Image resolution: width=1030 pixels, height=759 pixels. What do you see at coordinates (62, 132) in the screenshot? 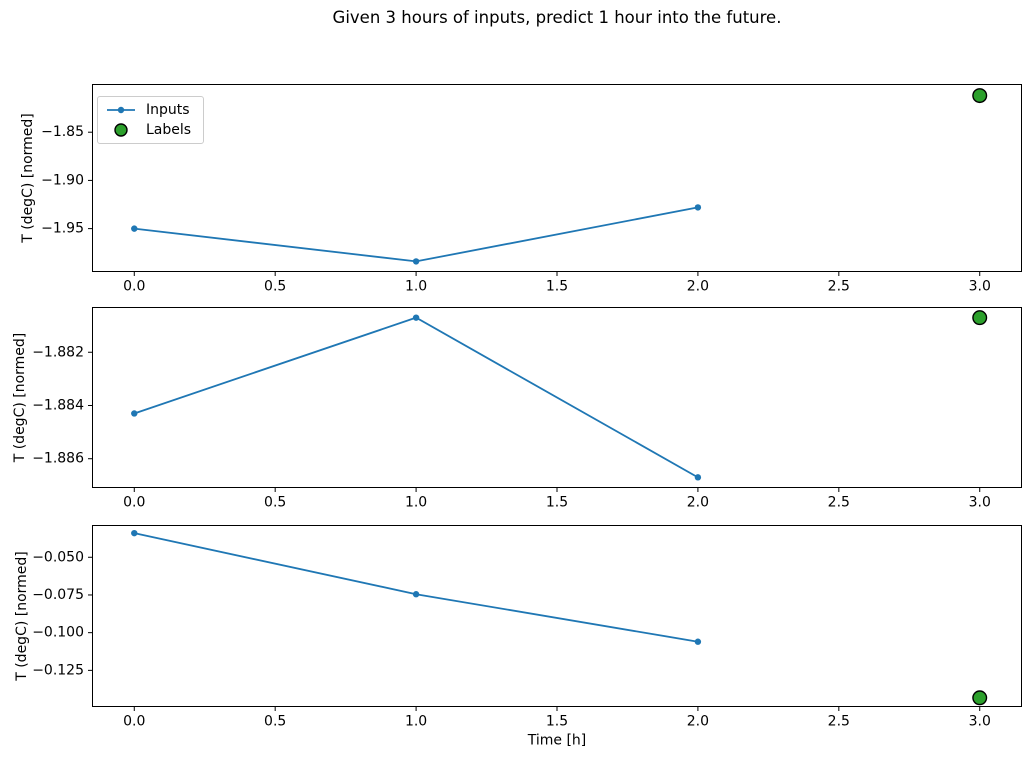
I see `y-tick-label: −1.85` at bounding box center [62, 132].